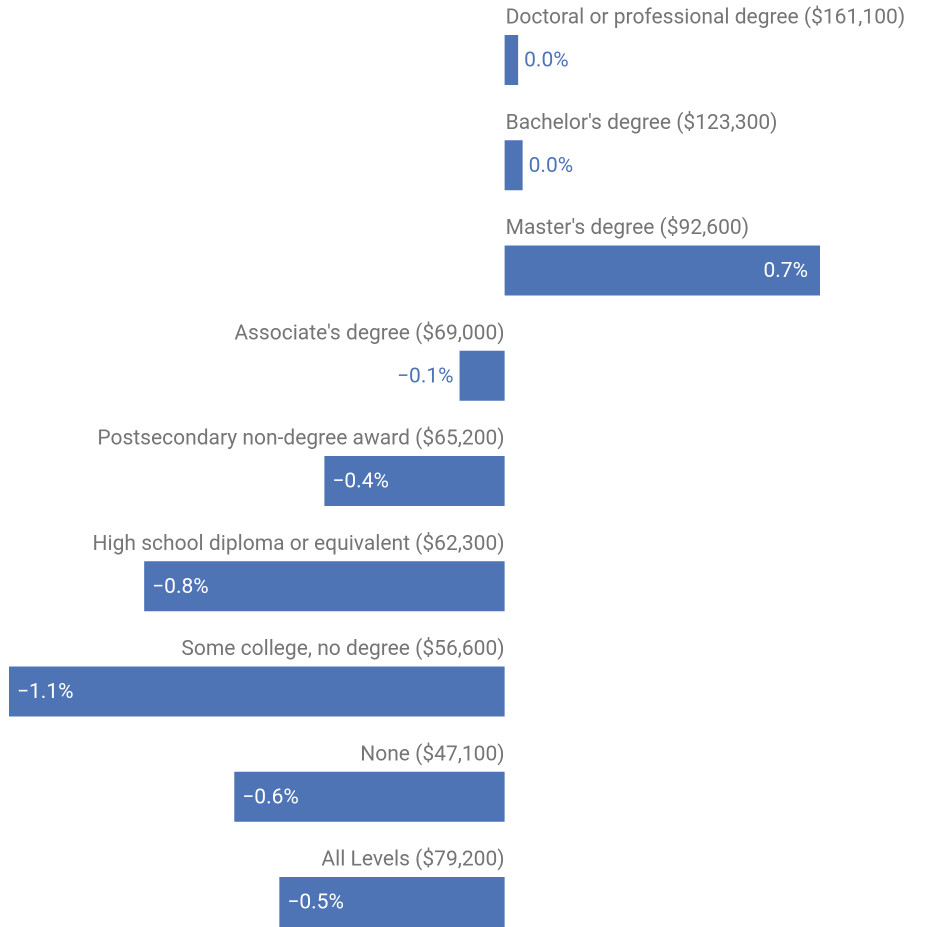 The width and height of the screenshot is (938, 927). I want to click on value-label: −0.6%, so click(270, 797).